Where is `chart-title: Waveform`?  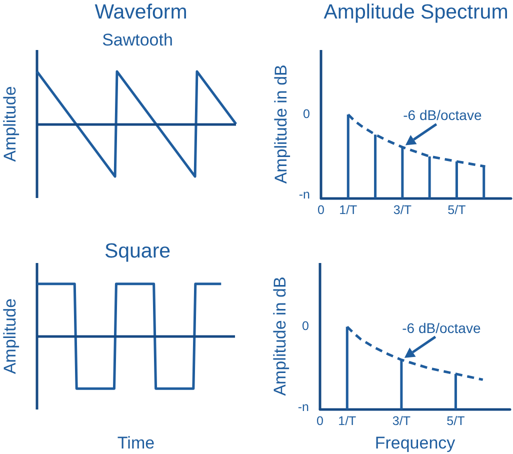 chart-title: Waveform is located at coordinates (141, 12).